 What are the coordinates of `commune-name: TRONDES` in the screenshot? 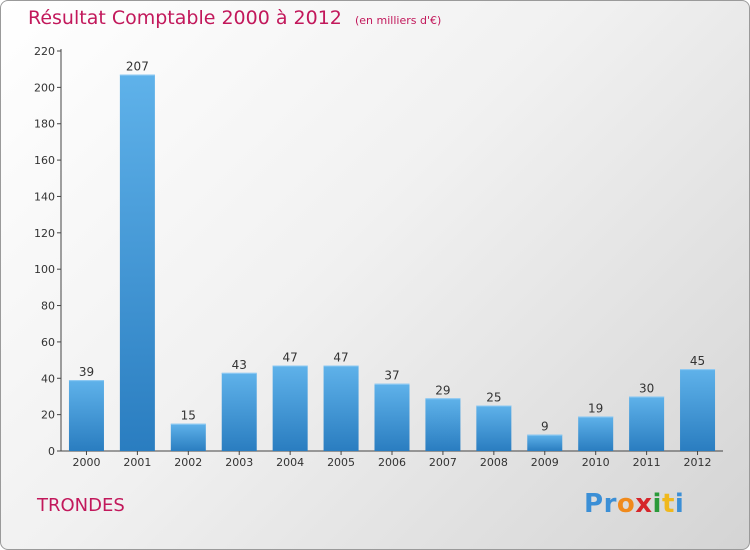 It's located at (81, 505).